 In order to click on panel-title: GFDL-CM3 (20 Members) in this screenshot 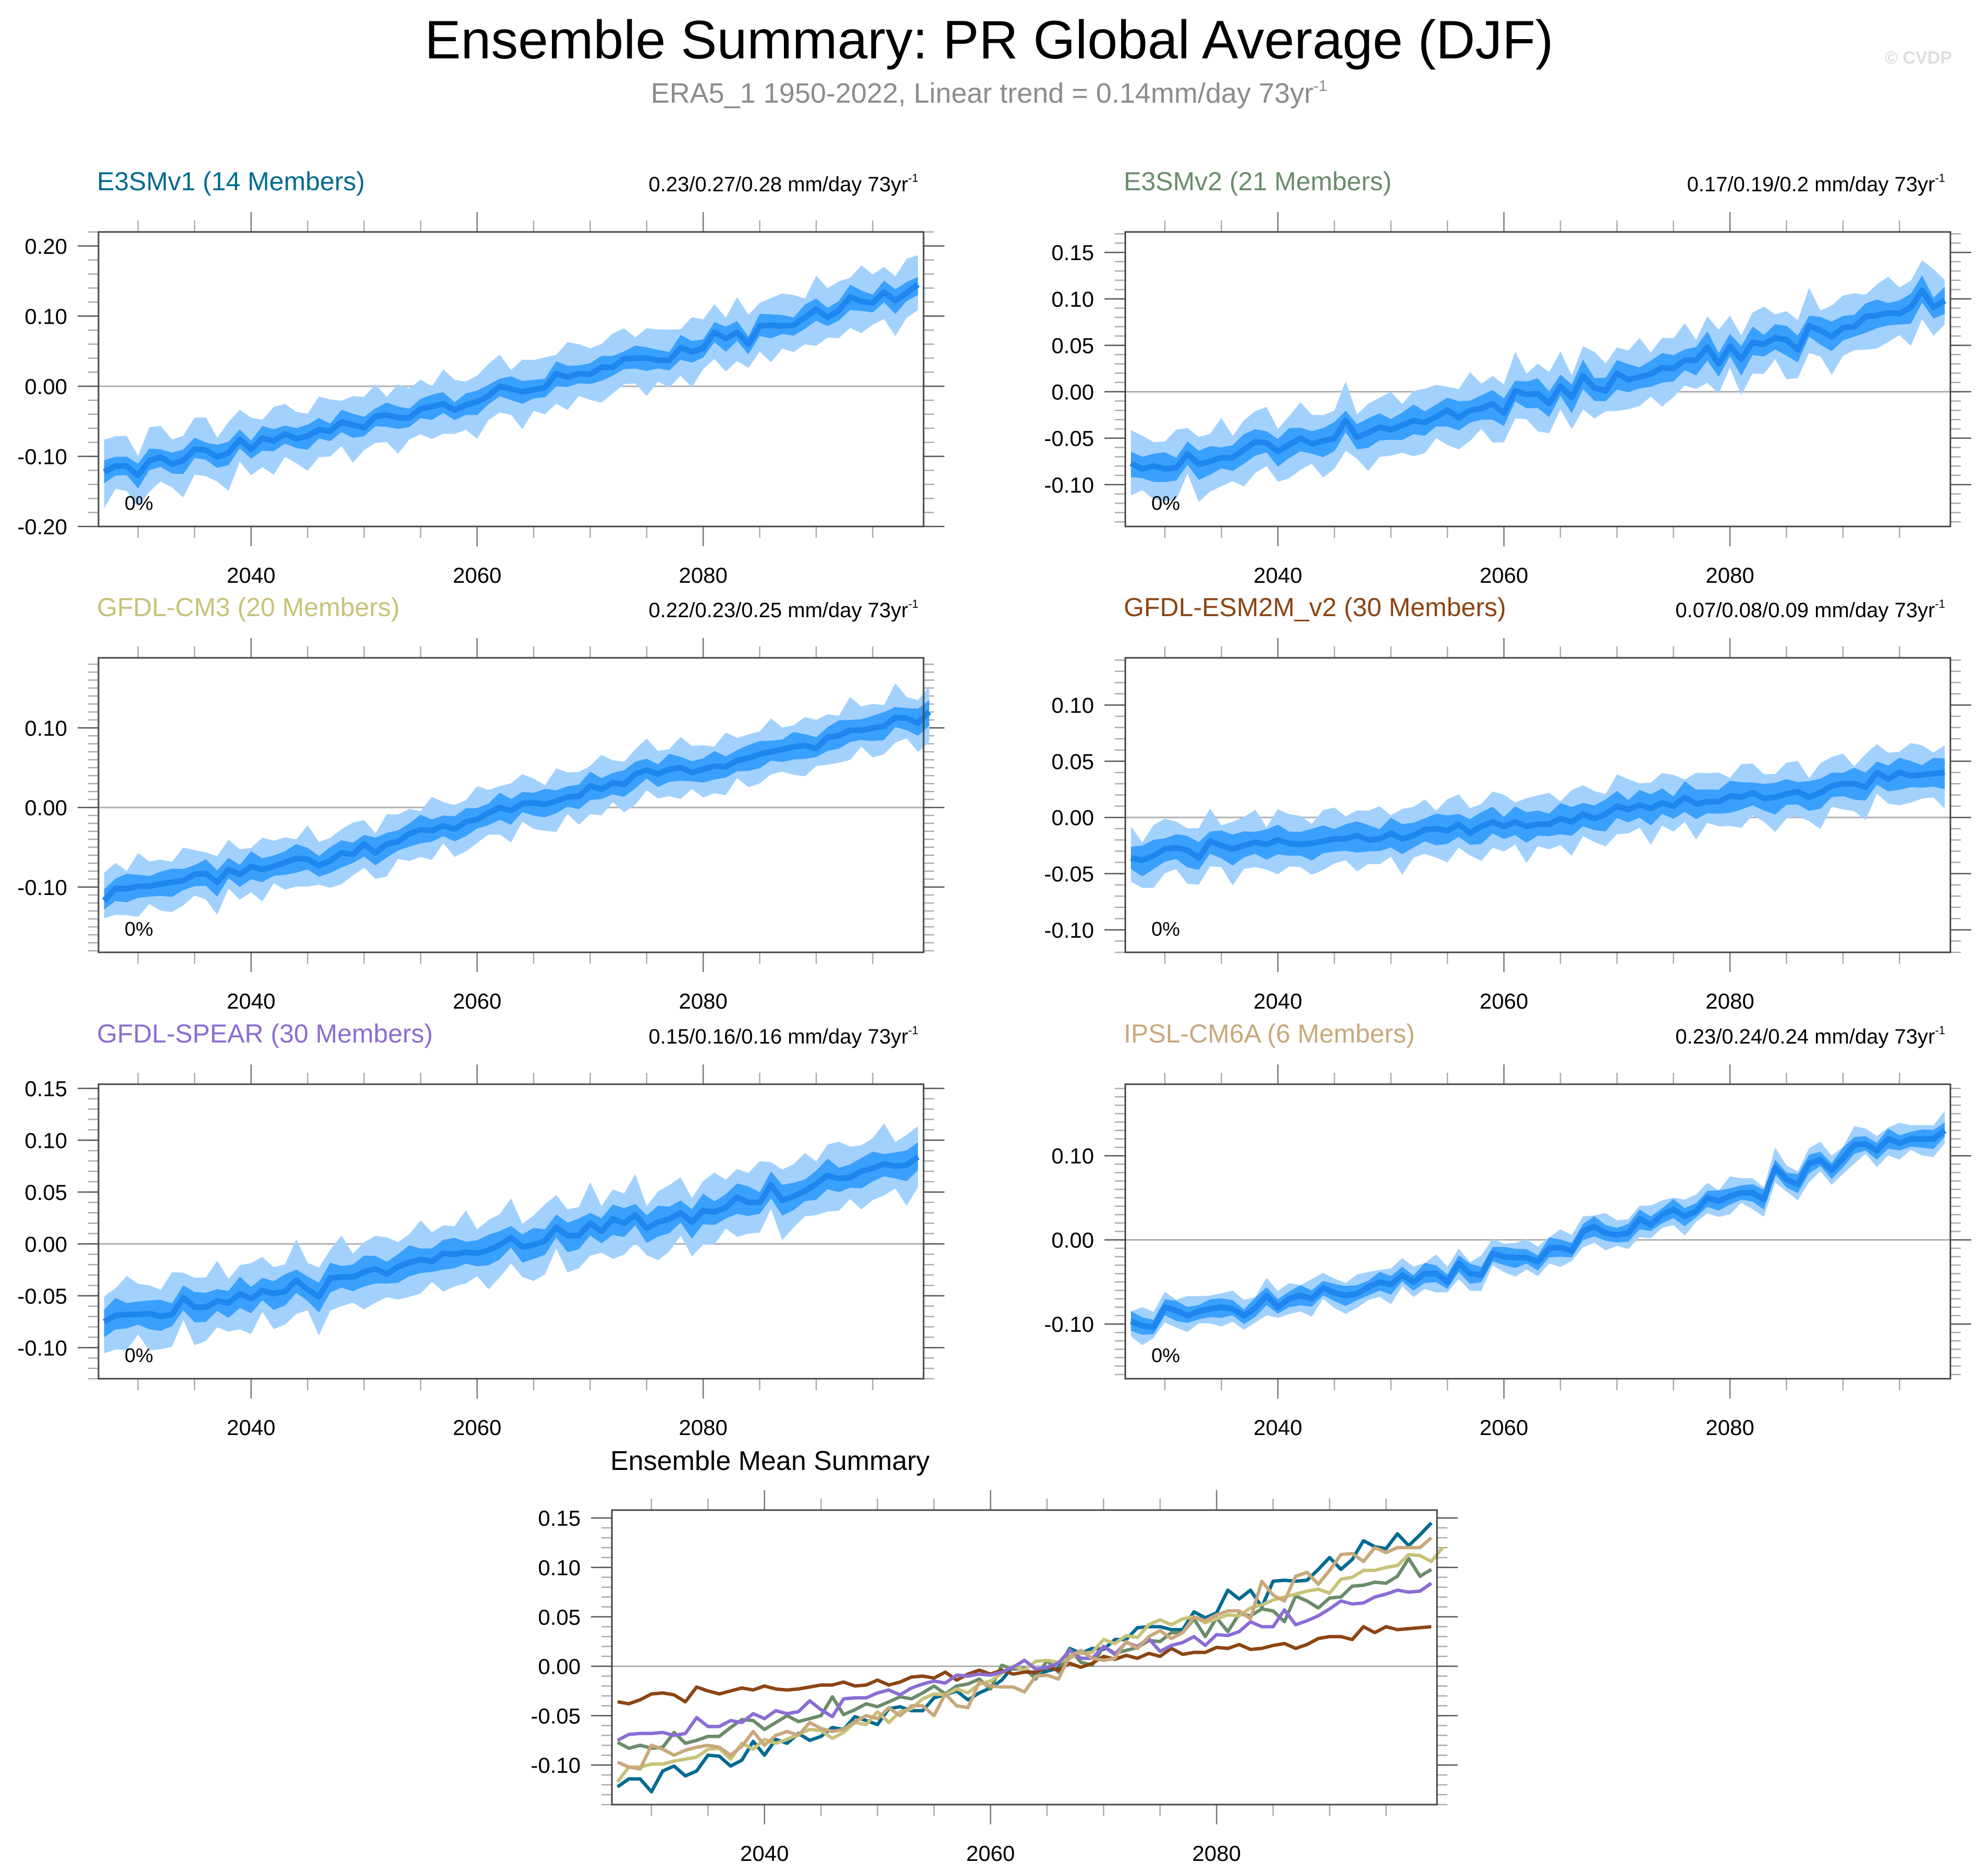, I will do `click(248, 607)`.